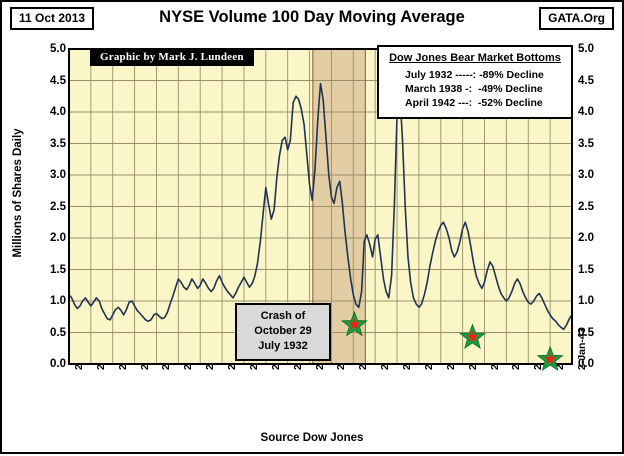 Image resolution: width=624 pixels, height=456 pixels. What do you see at coordinates (52, 18) in the screenshot?
I see `date-badge: 11 Oct 2013` at bounding box center [52, 18].